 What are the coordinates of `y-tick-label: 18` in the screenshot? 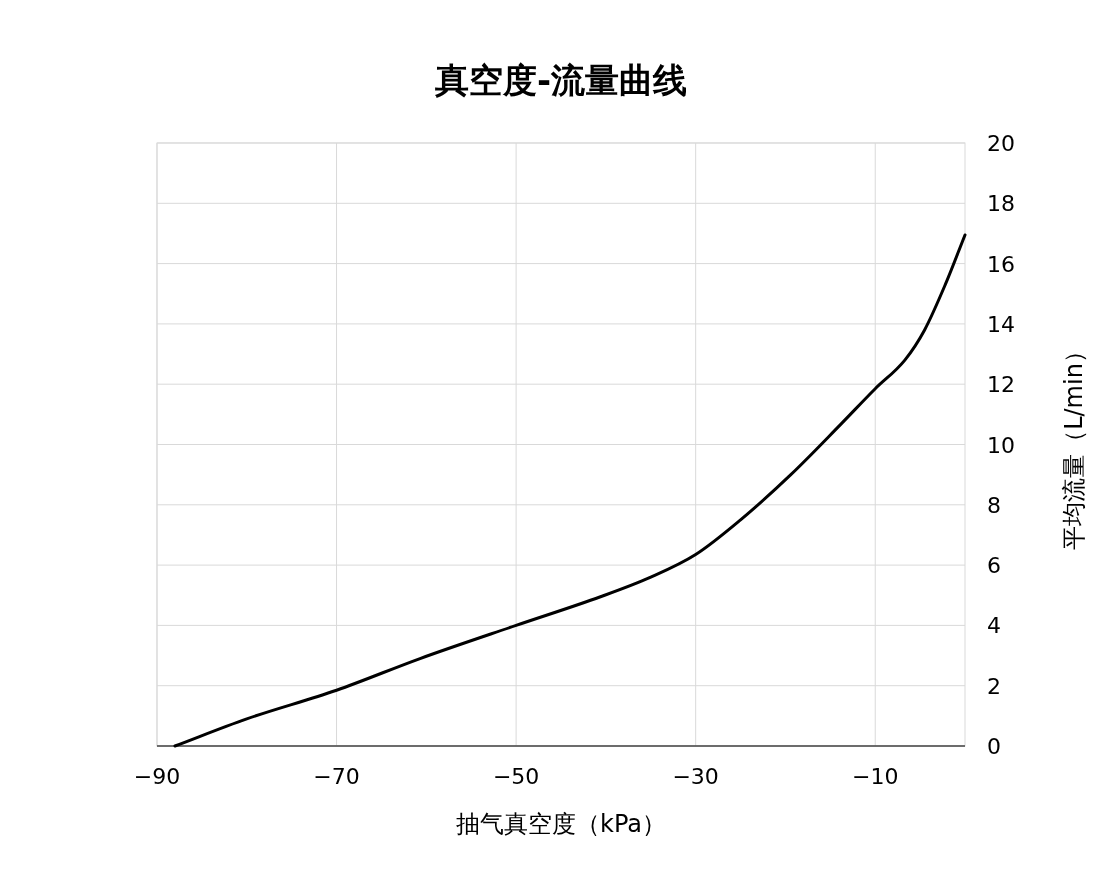 It's located at (1001, 204).